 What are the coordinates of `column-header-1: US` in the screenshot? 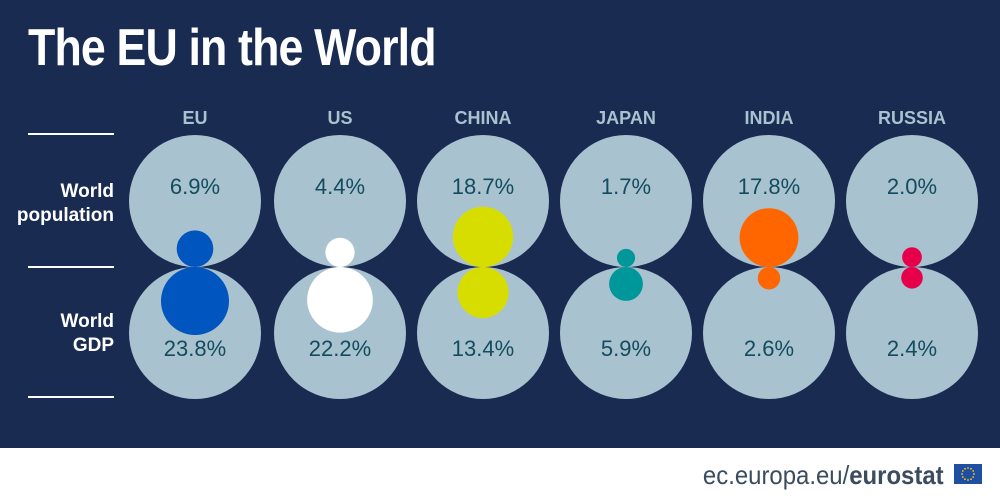 It's located at (339, 118).